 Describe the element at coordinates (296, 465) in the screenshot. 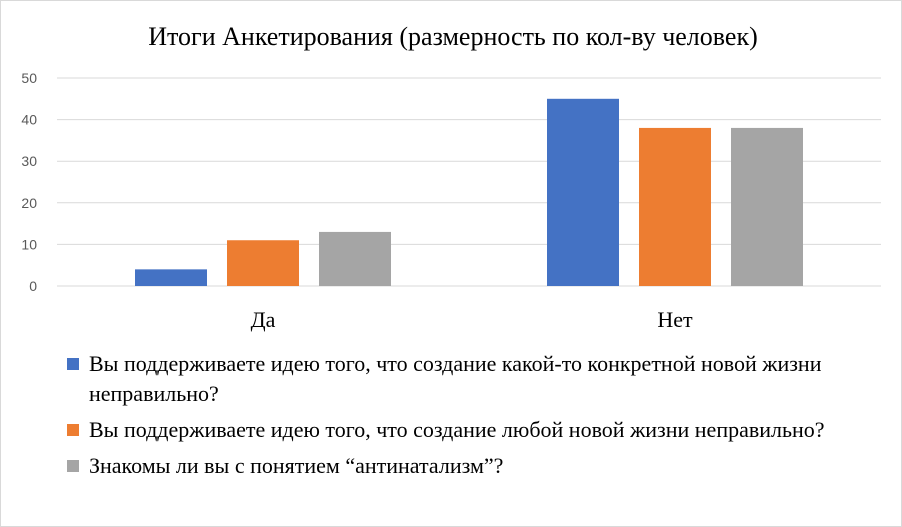

I see `legend-label-series-3: Знакомы ли вы с понятием “антинатализм”?` at that location.